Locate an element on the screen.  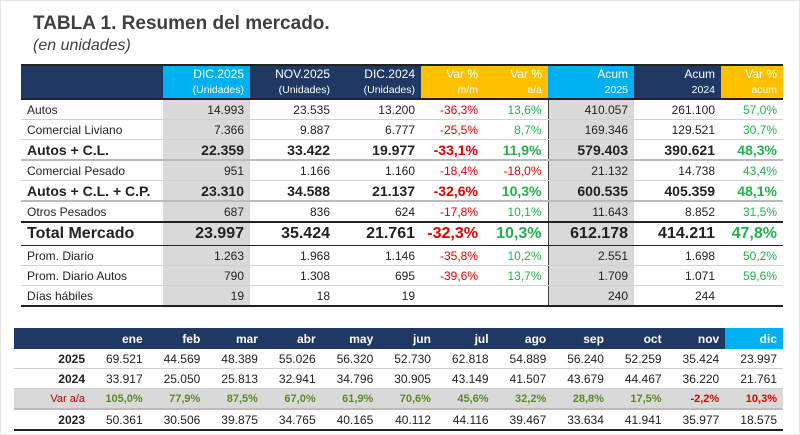
column-header-line1: NOV.2025 is located at coordinates (302, 74).